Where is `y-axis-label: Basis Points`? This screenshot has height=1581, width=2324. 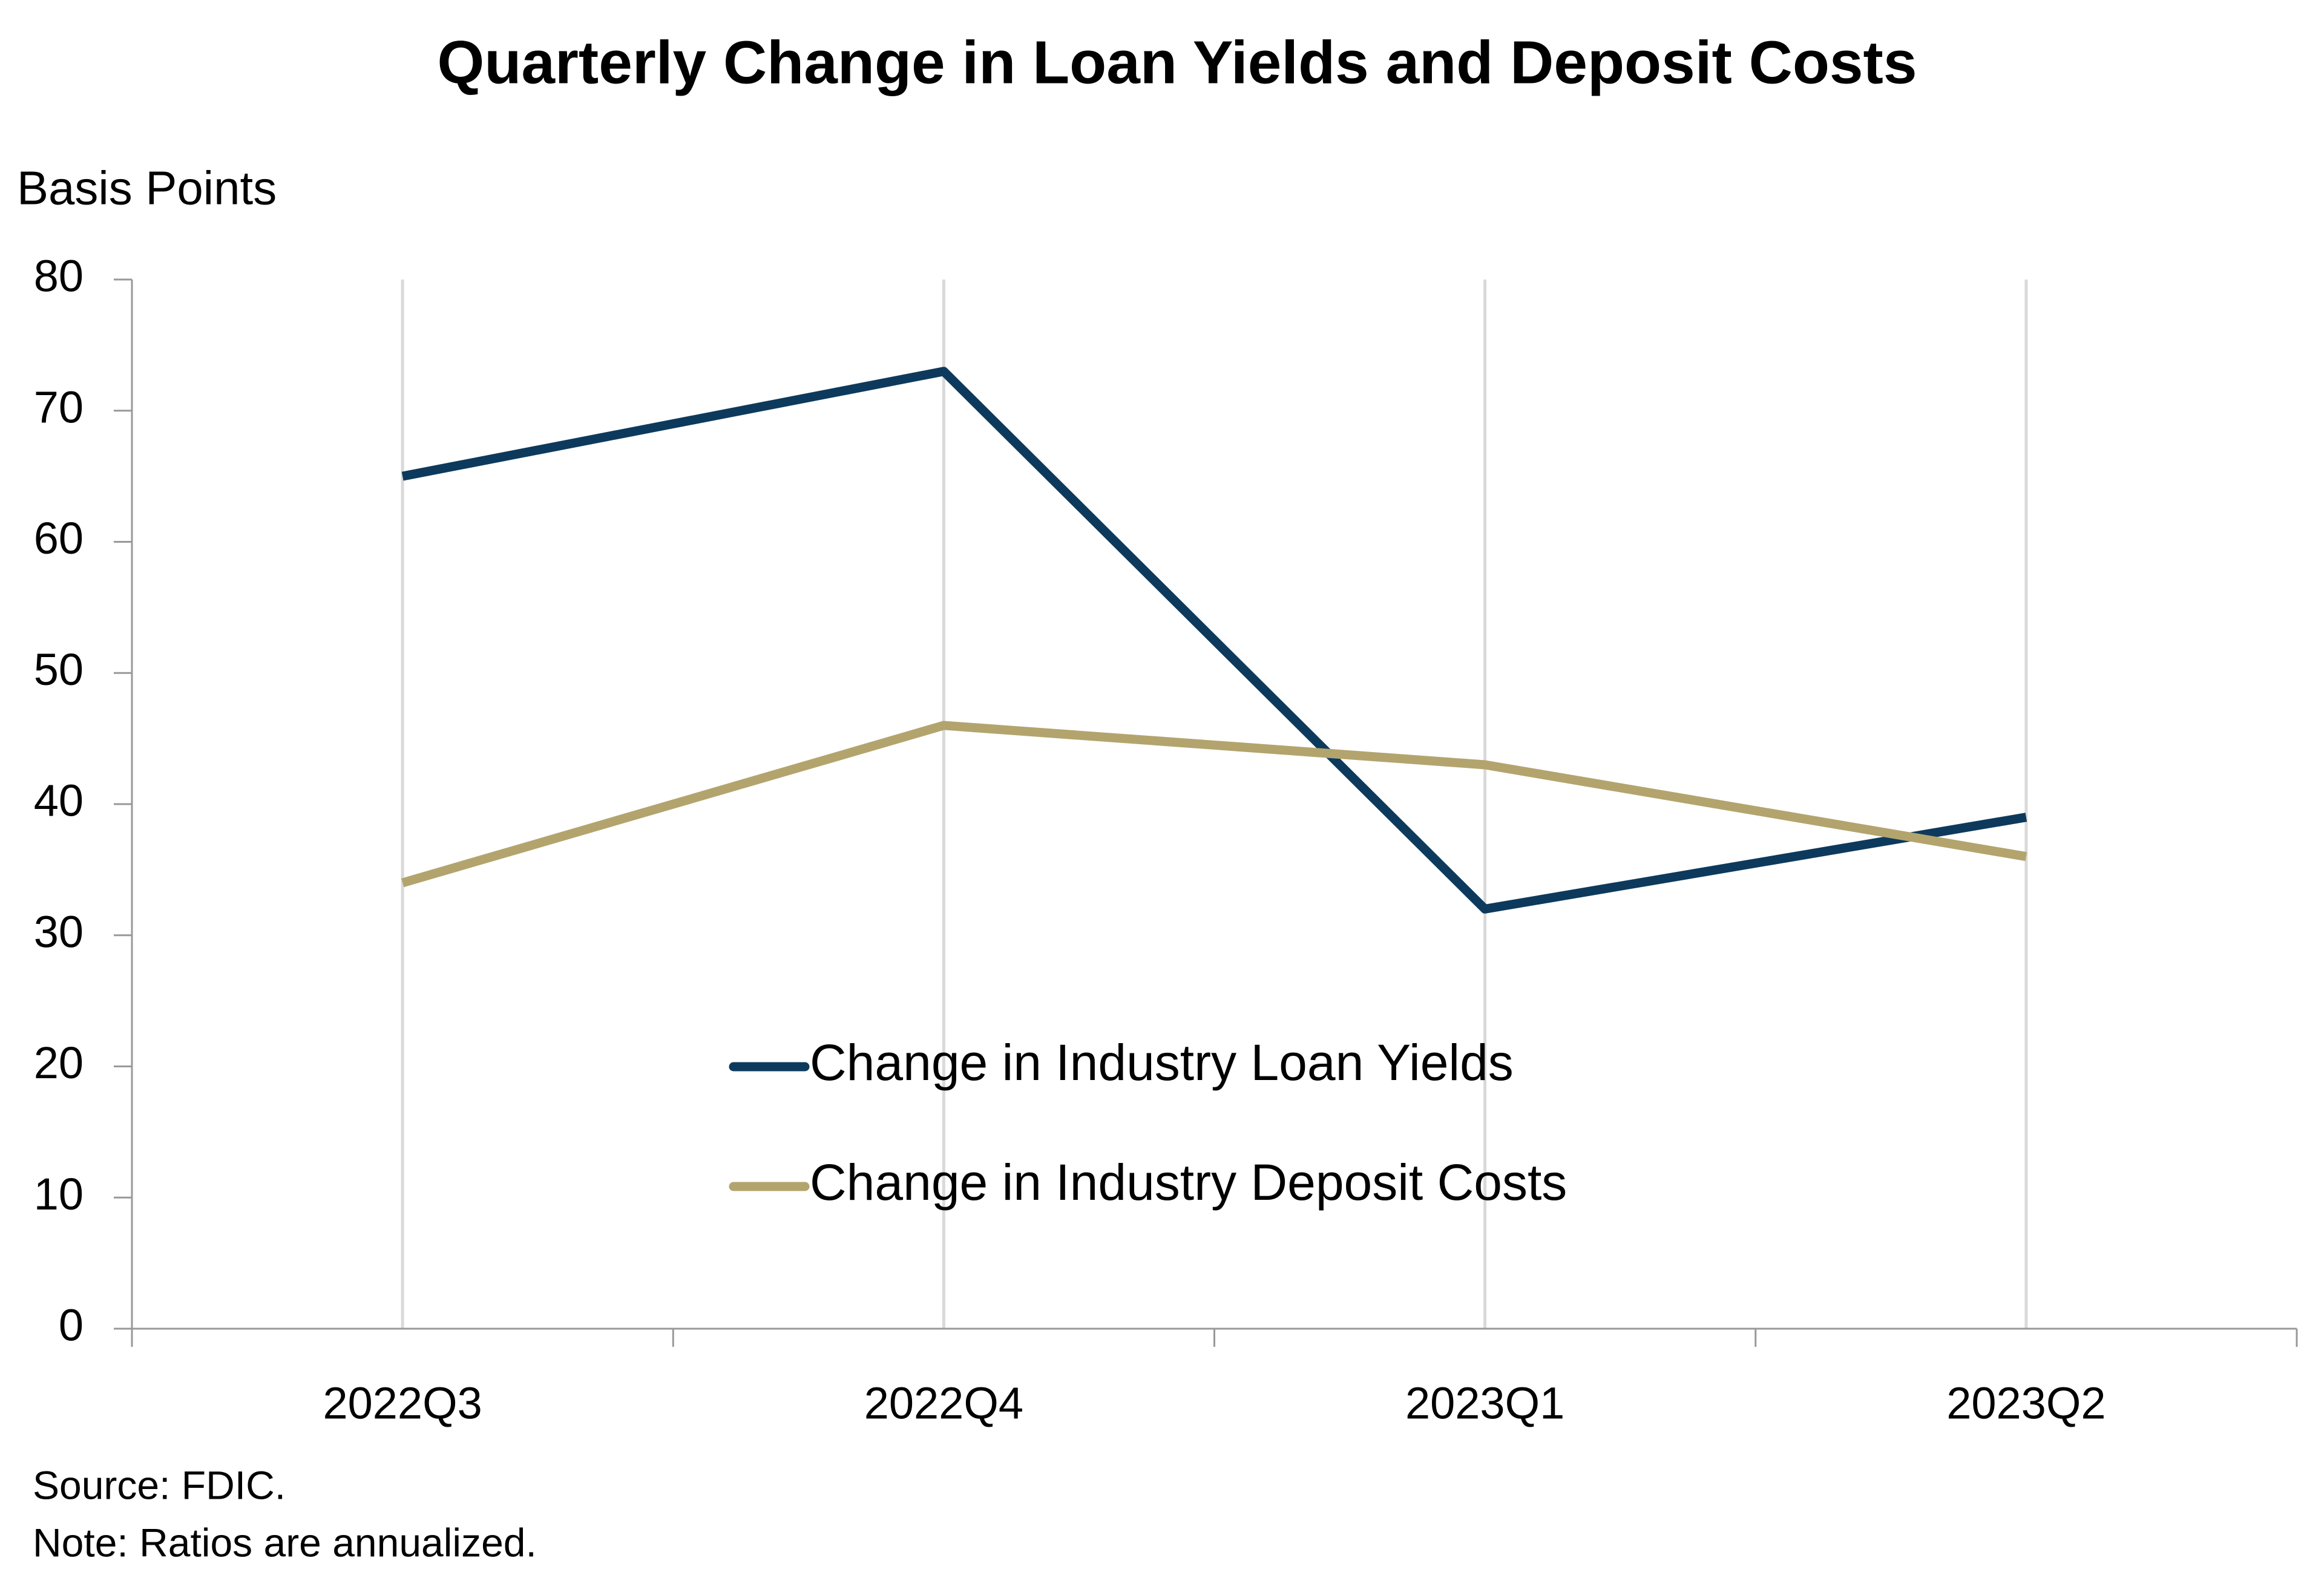
y-axis-label: Basis Points is located at coordinates (147, 189).